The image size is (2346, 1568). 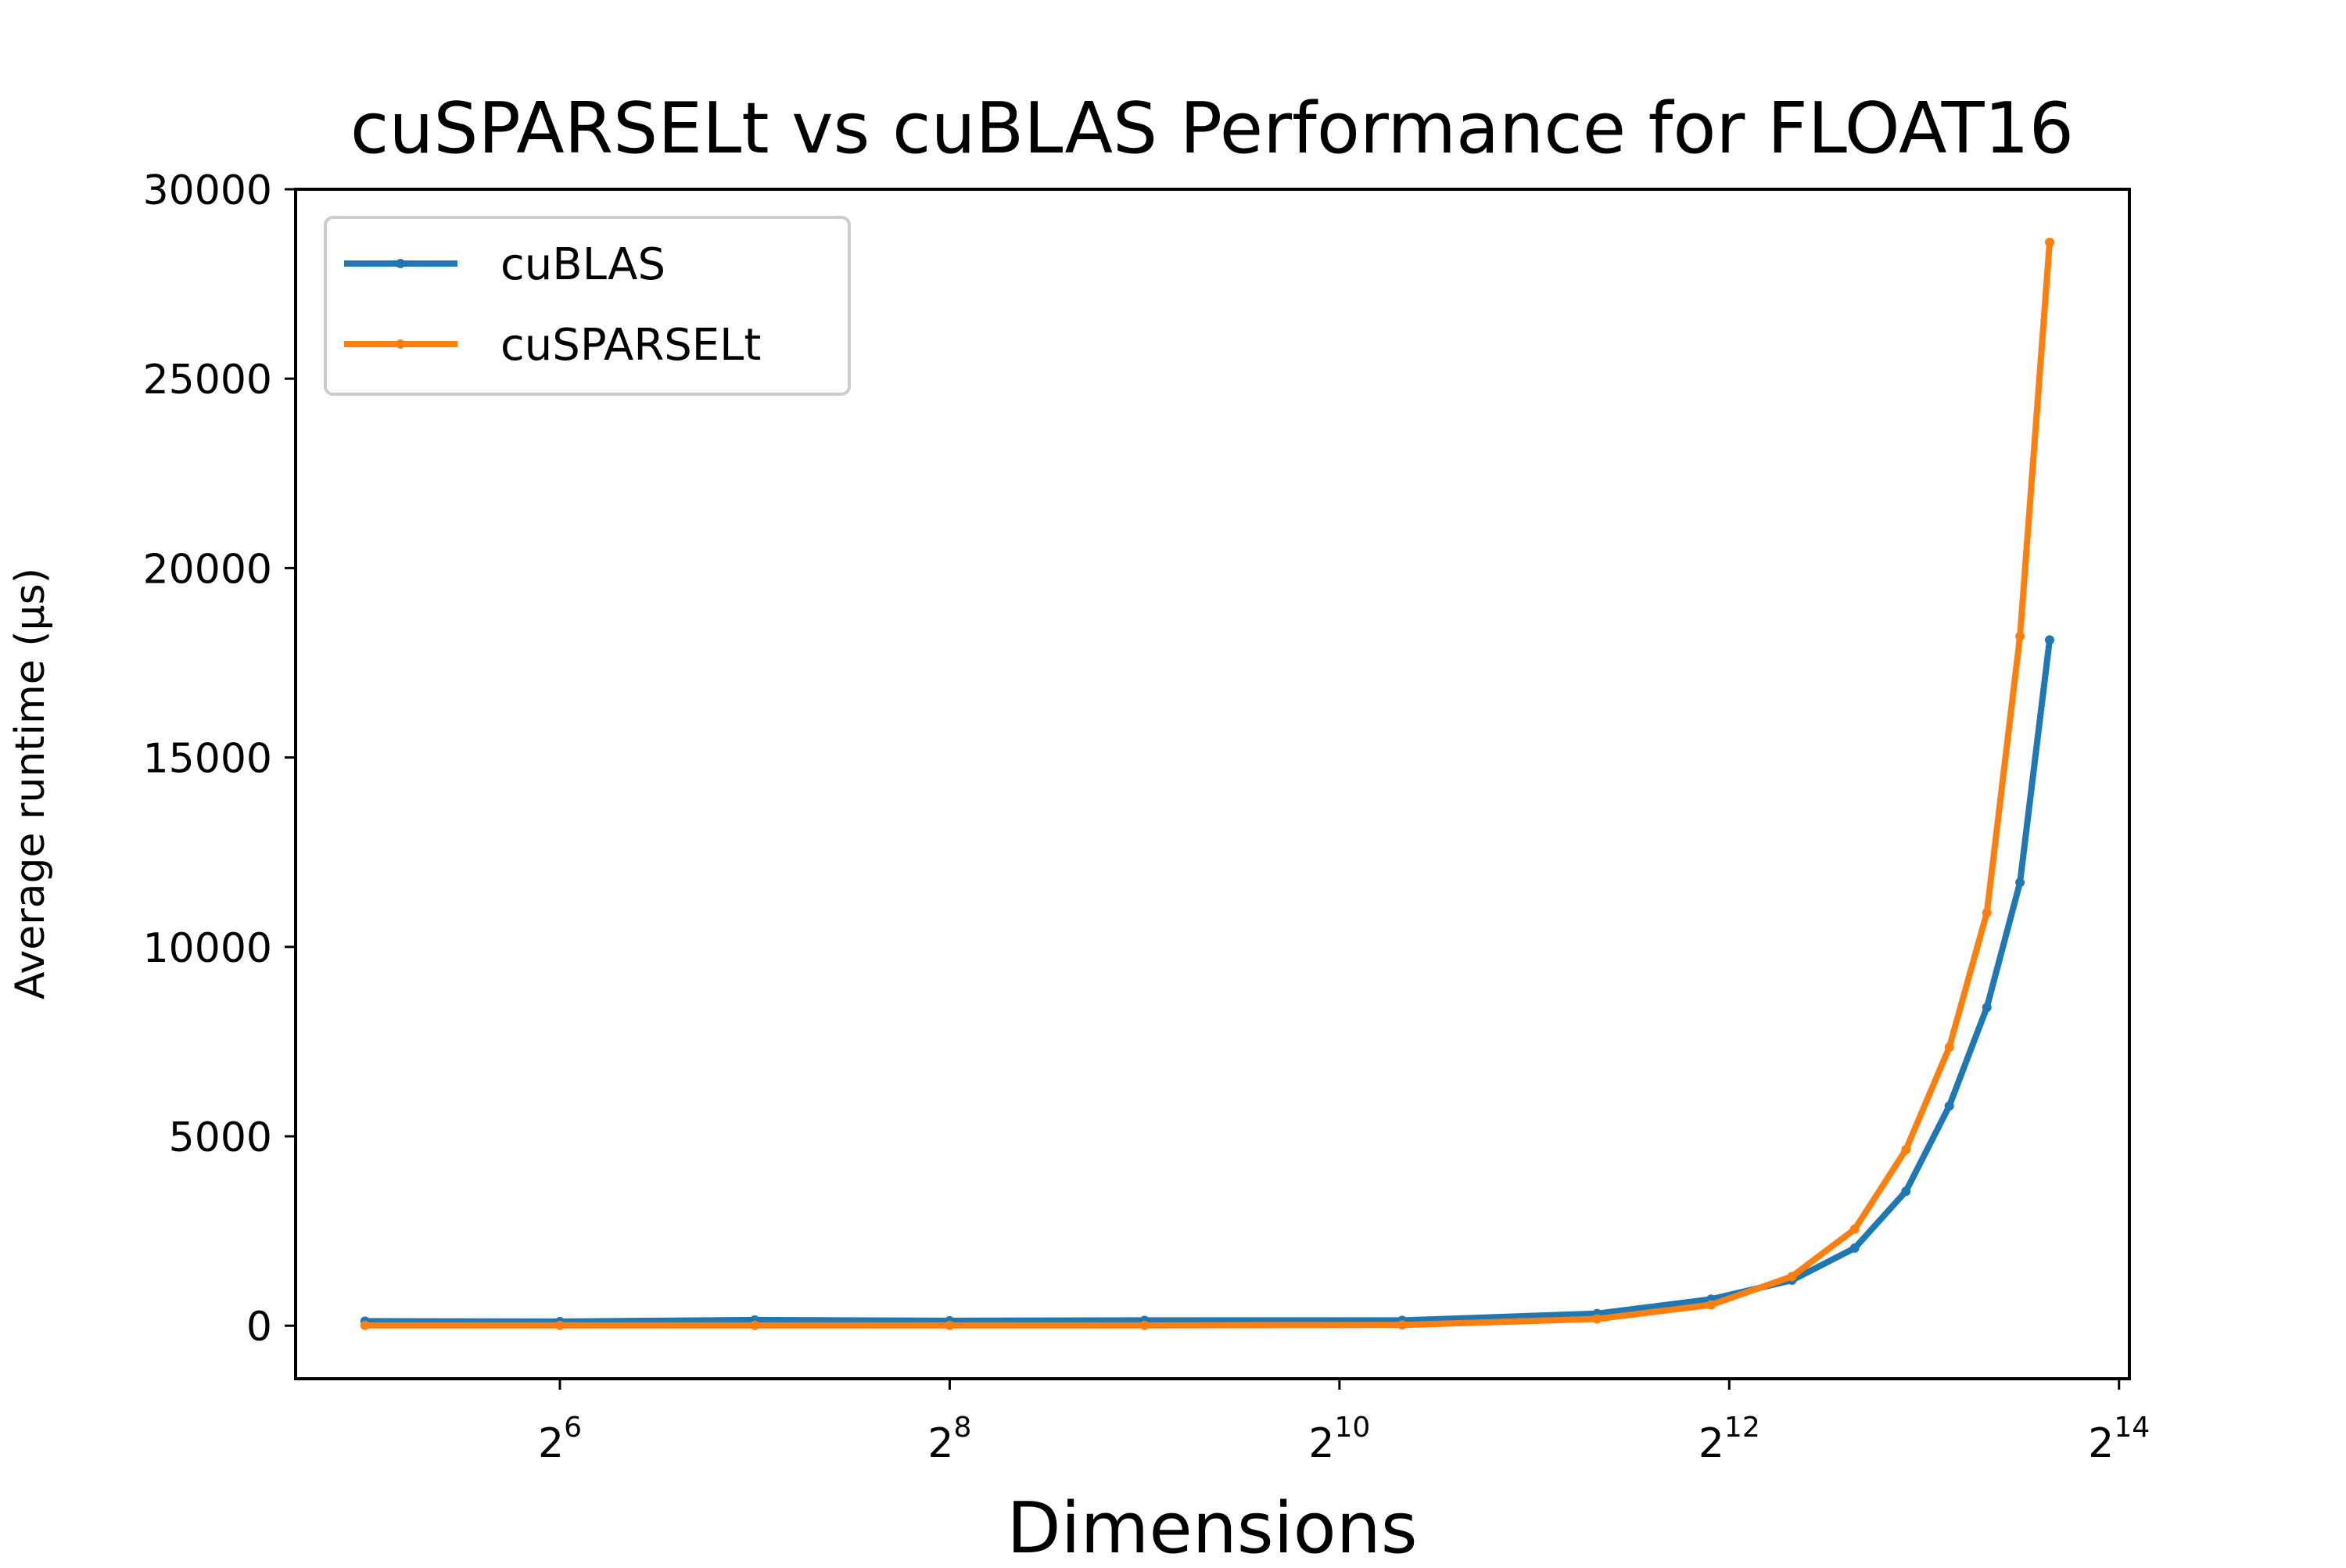 What do you see at coordinates (208, 759) in the screenshot?
I see `y-tick-label: 15000` at bounding box center [208, 759].